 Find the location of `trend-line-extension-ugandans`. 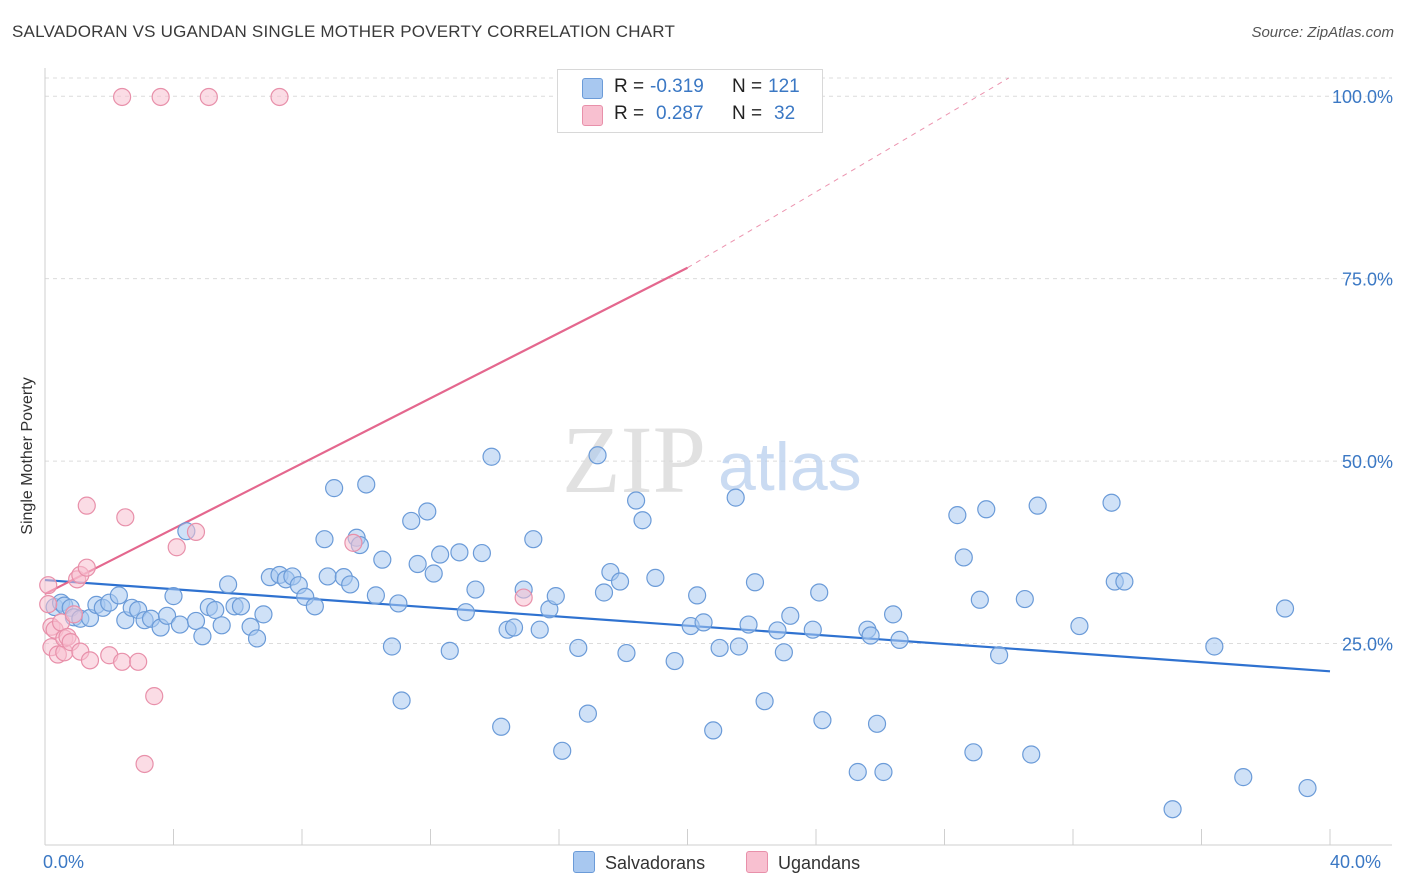

trend-line-extension-ugandans is located at coordinates (848, 173).